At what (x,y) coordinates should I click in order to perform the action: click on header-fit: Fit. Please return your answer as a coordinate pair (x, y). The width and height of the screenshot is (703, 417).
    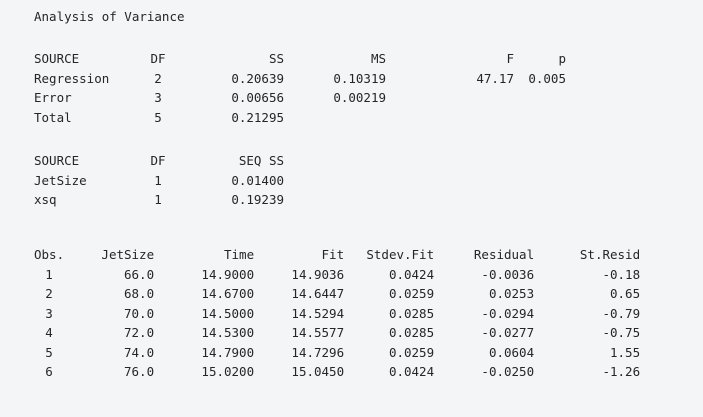
    Looking at the image, I should click on (333, 254).